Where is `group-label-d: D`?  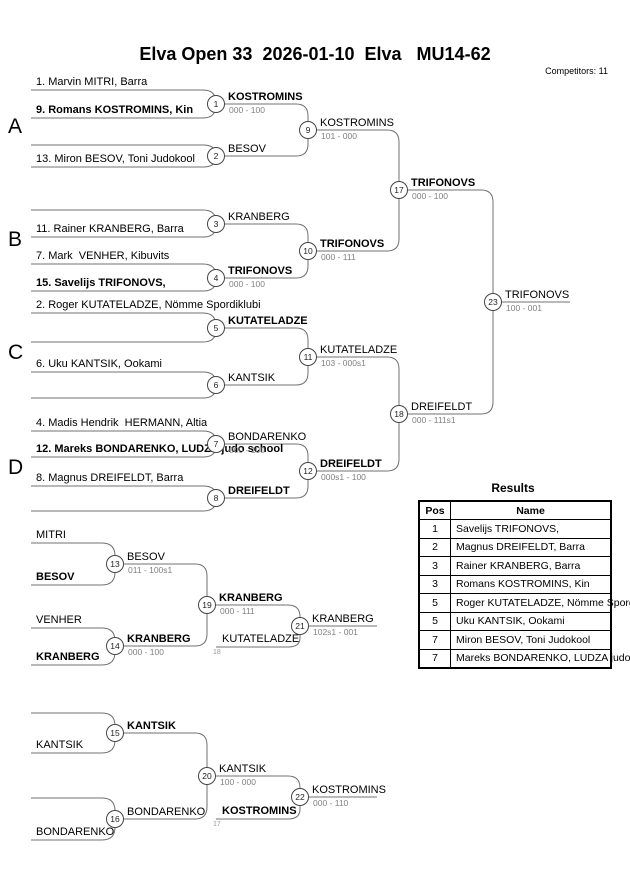
group-label-d: D is located at coordinates (16, 467).